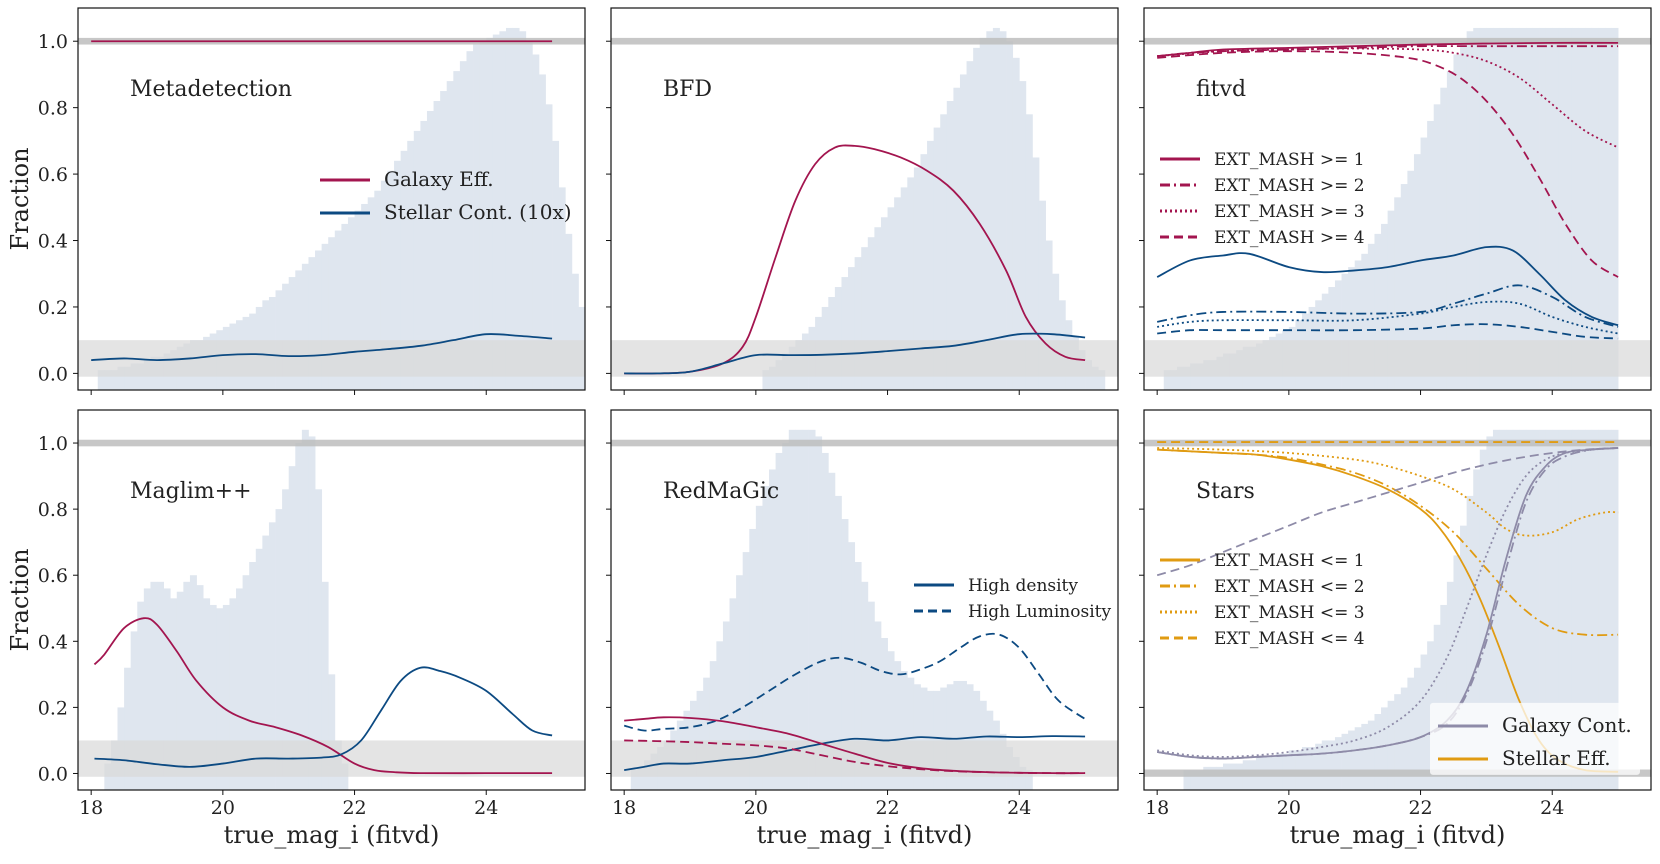 The image size is (1660, 864). Describe the element at coordinates (20, 198) in the screenshot. I see `y-axis-label: Fraction` at that location.